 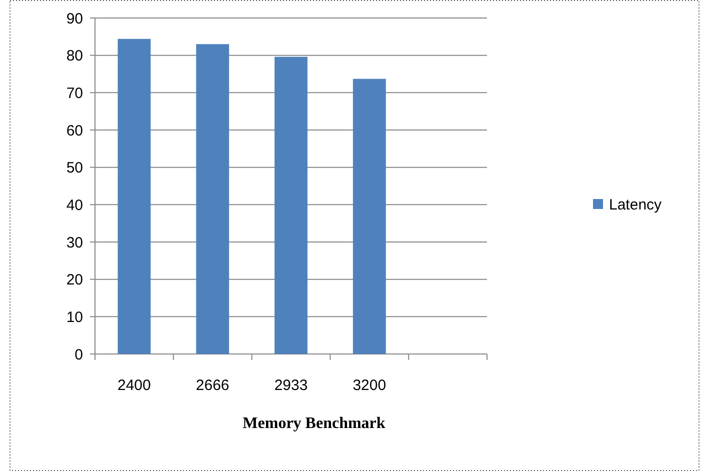 I want to click on y-tick-label: 60, so click(x=74, y=131).